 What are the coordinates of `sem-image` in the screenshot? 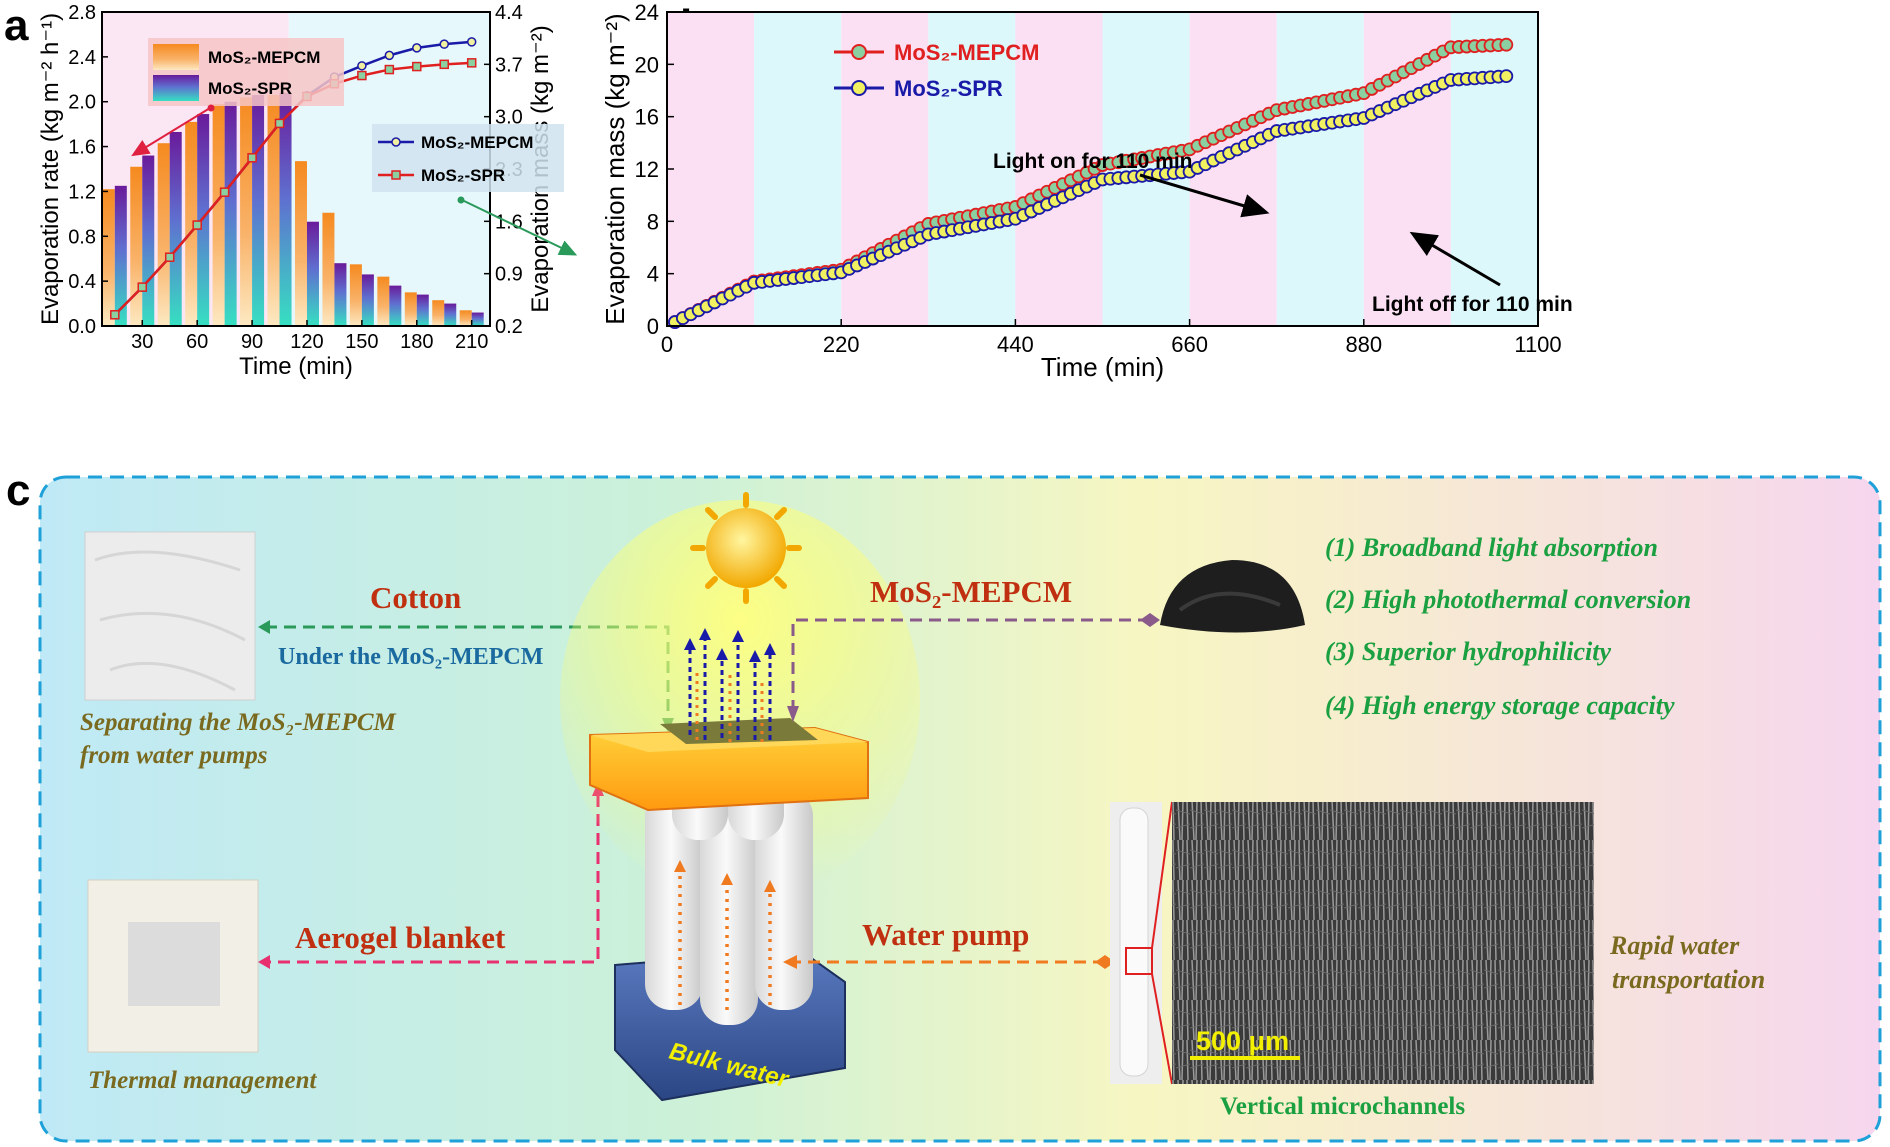 It's located at (1383, 943).